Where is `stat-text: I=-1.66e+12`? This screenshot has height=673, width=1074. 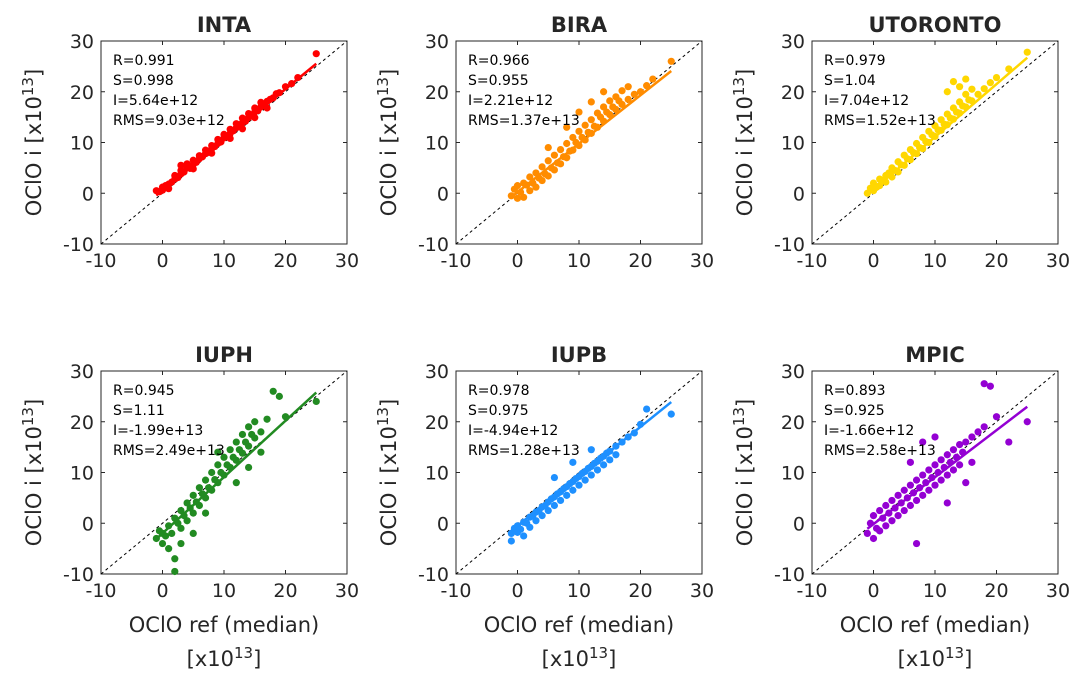 stat-text: I=-1.66e+12 is located at coordinates (869, 431).